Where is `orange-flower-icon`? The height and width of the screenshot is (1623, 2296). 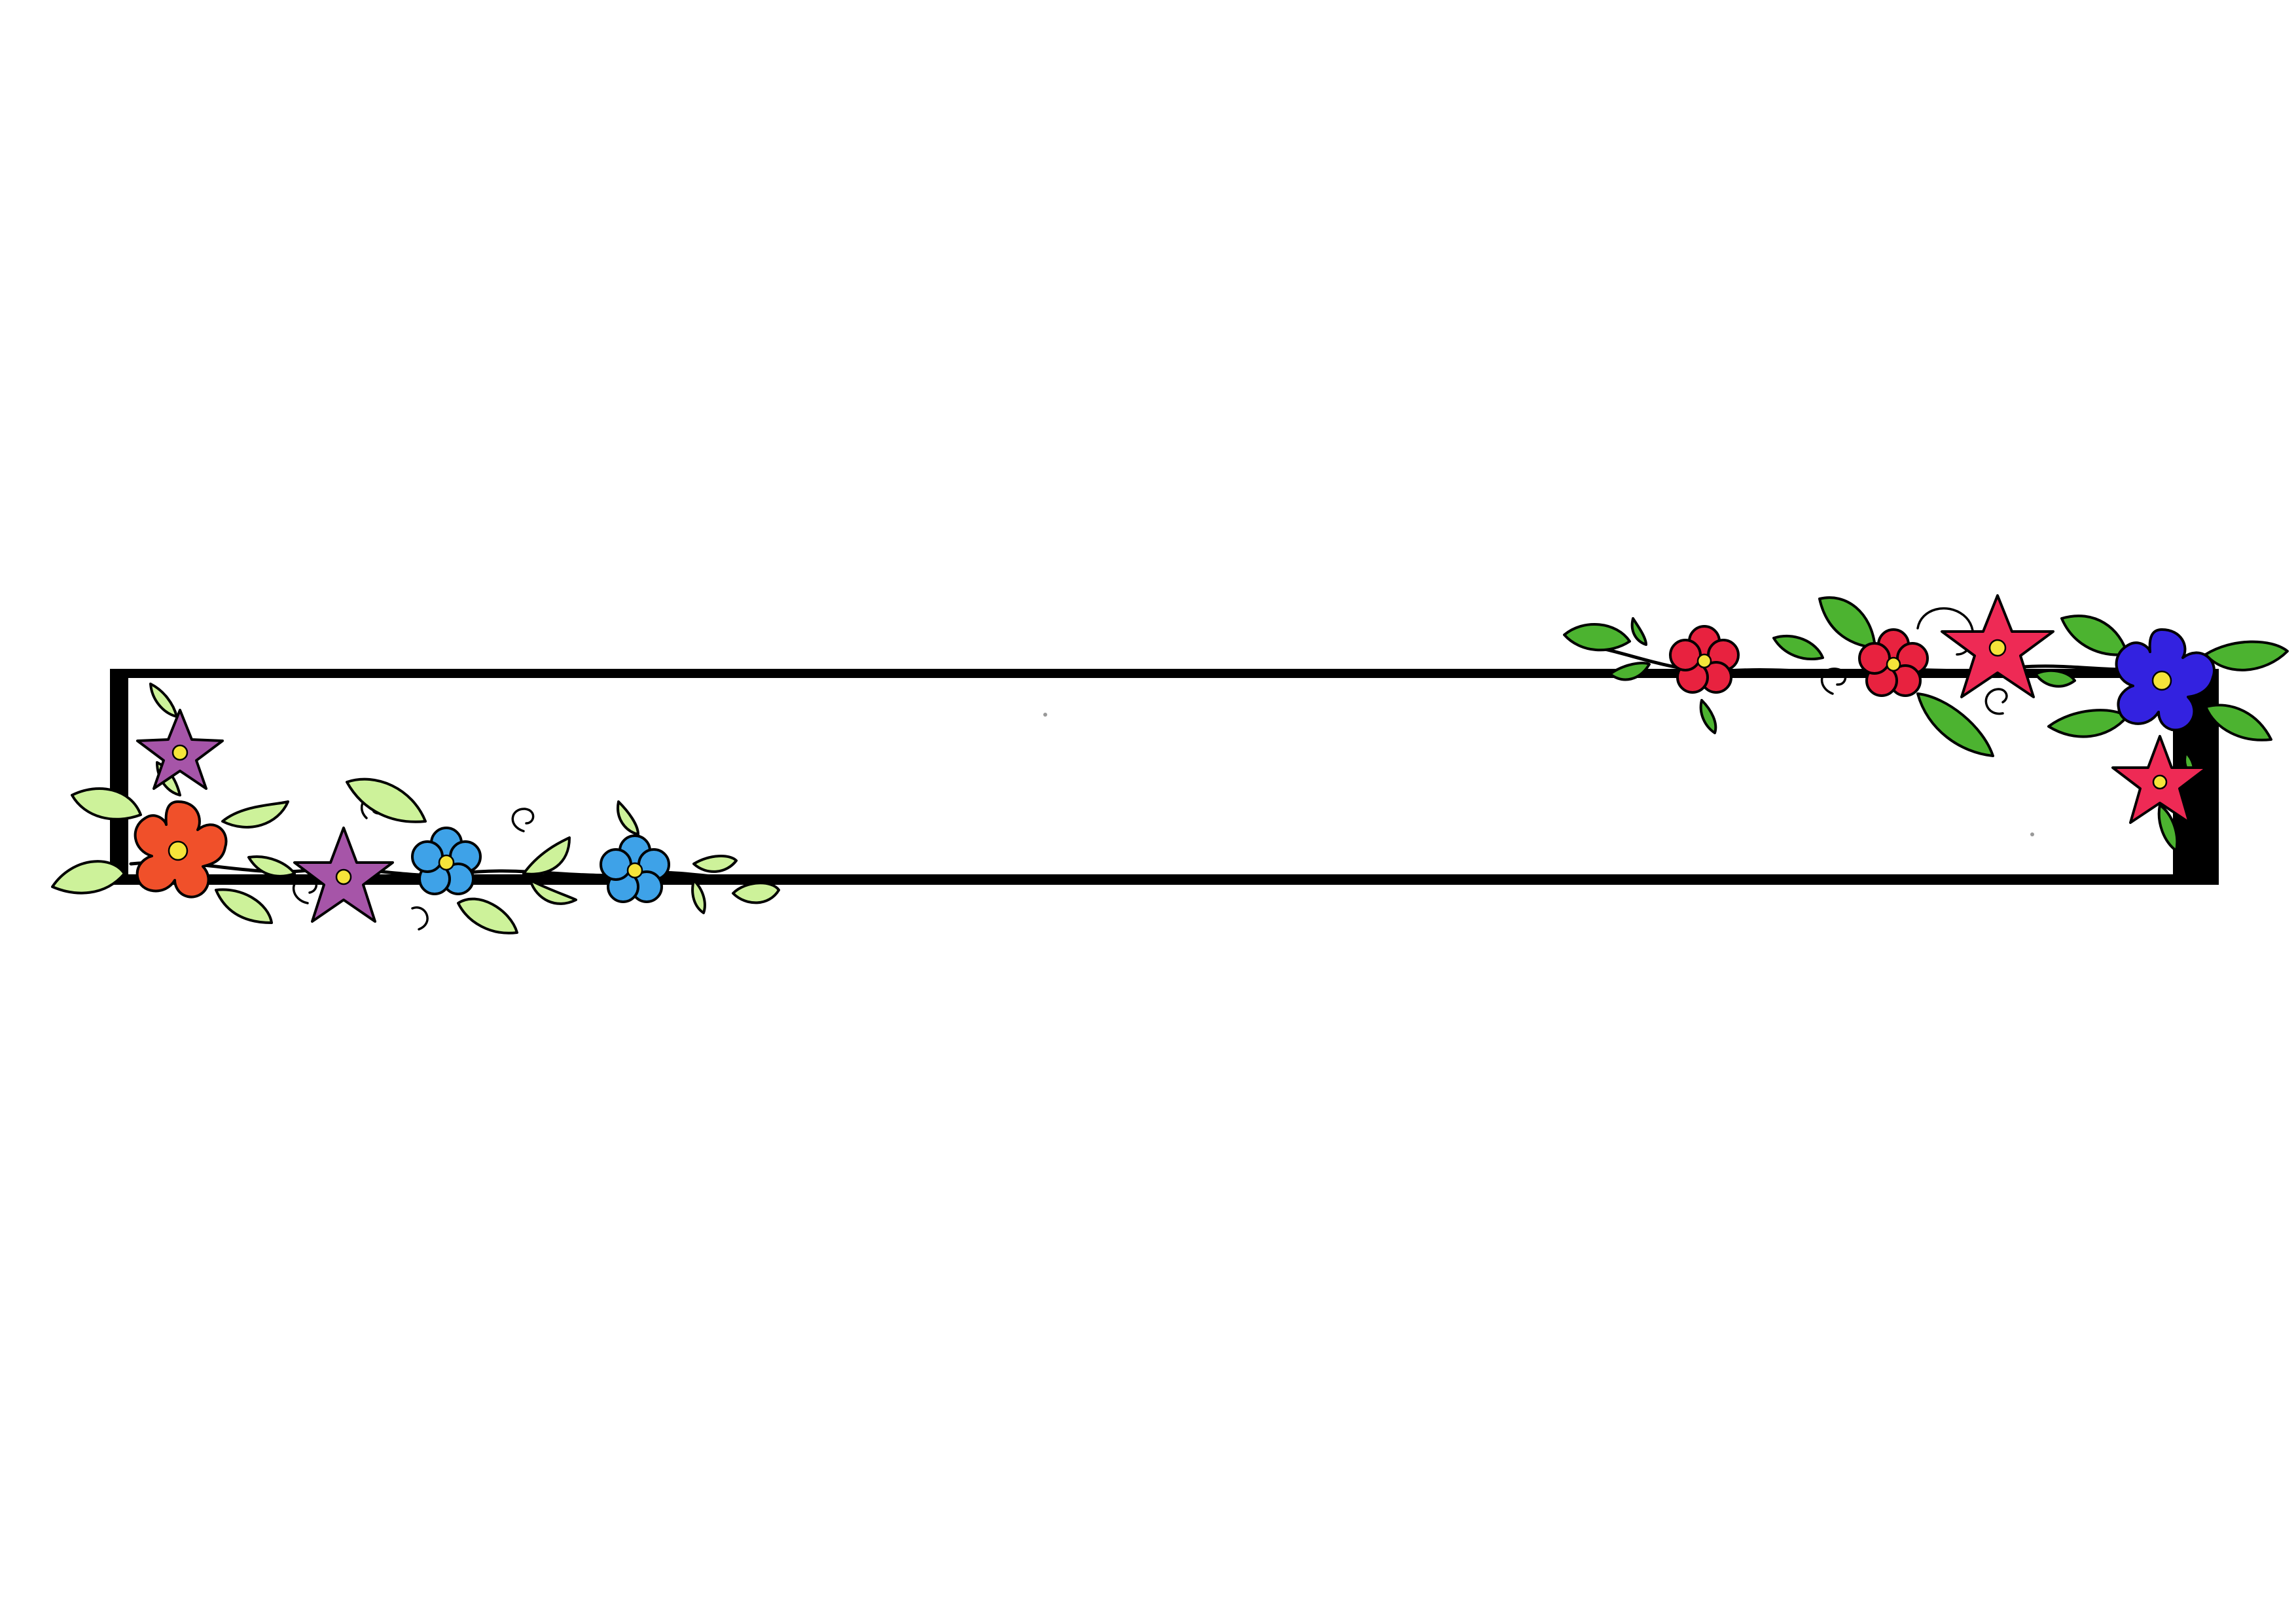 orange-flower-icon is located at coordinates (181, 849).